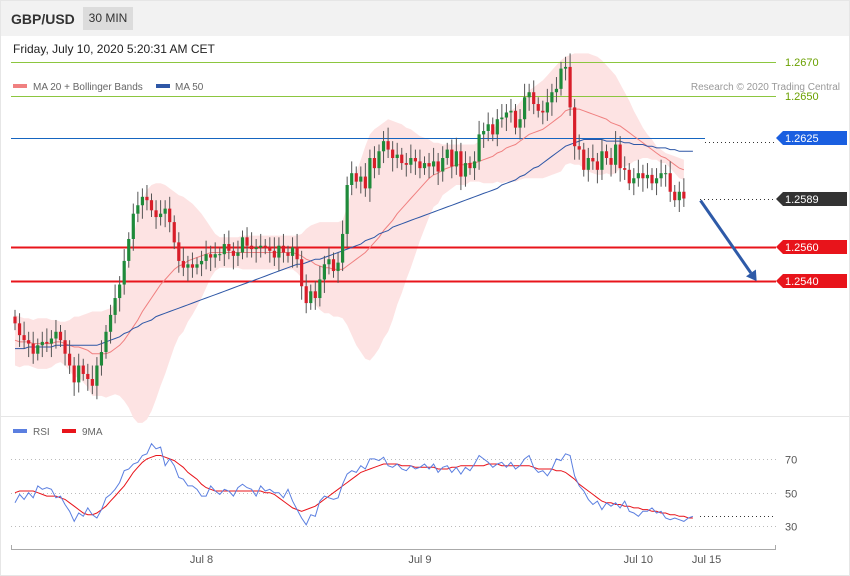  I want to click on rsi-lines, so click(354, 484).